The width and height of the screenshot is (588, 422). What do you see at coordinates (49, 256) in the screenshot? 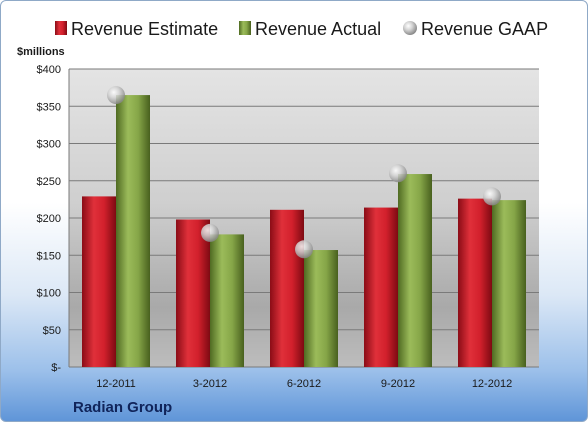
I see `y-tick-label: $150` at bounding box center [49, 256].